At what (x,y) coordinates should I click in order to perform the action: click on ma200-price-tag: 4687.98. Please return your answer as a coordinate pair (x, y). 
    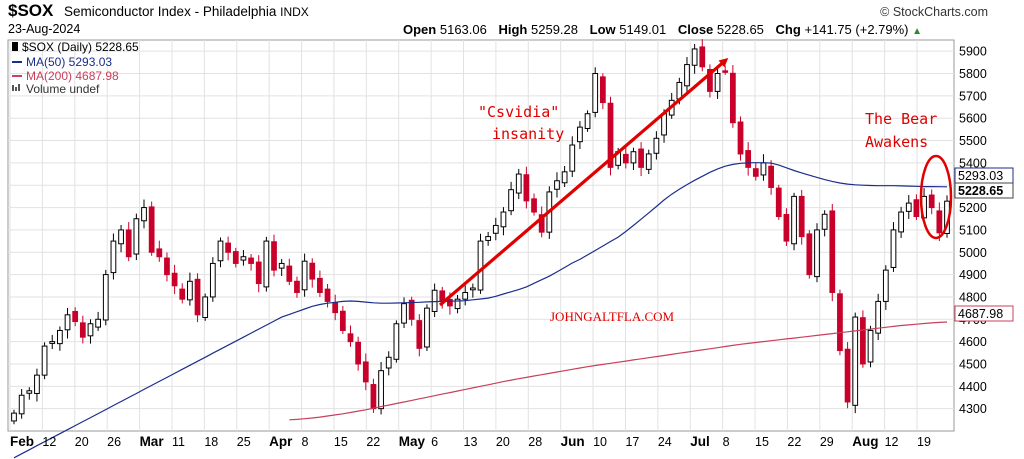
    Looking at the image, I should click on (984, 313).